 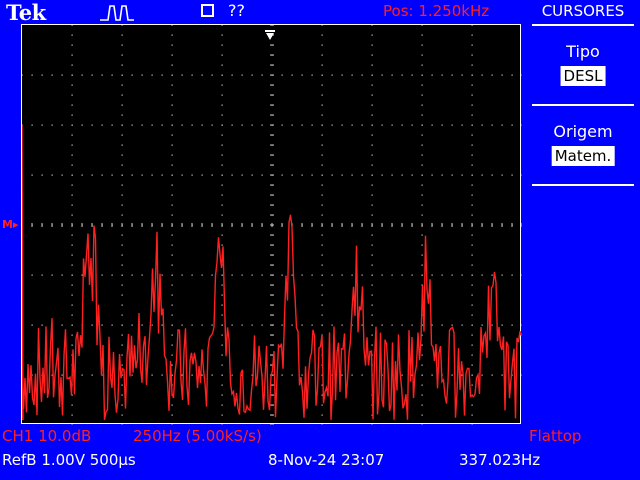 I want to click on option-label-origem: Origem, so click(x=583, y=131).